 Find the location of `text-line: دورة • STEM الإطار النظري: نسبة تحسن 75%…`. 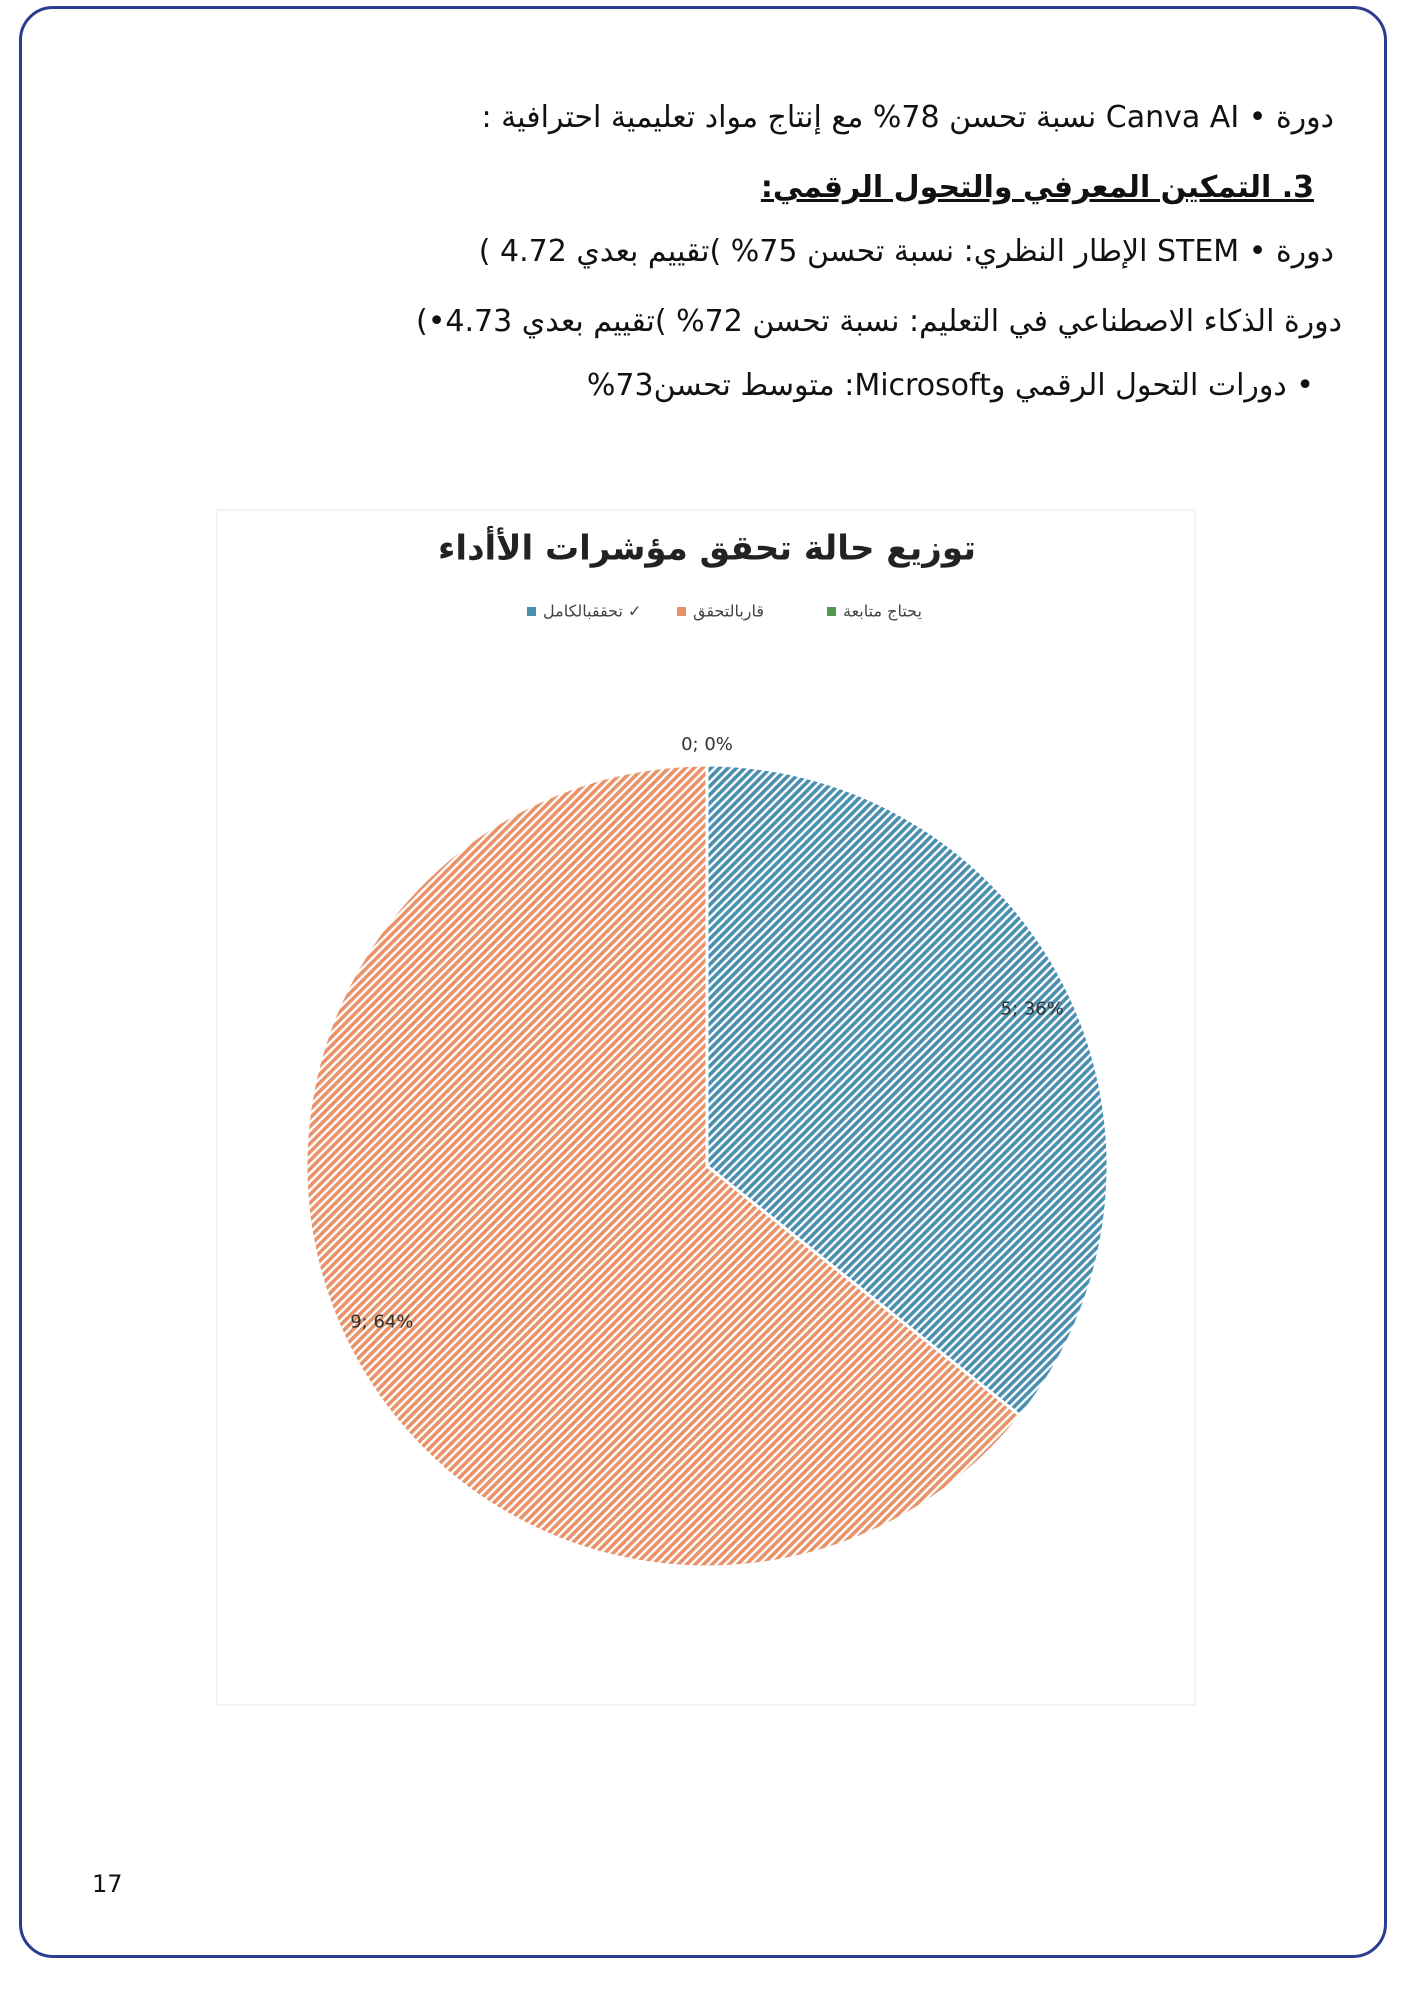

text-line: دورة • STEM الإطار النظري: نسبة تحسن 75%… is located at coordinates (906, 251).